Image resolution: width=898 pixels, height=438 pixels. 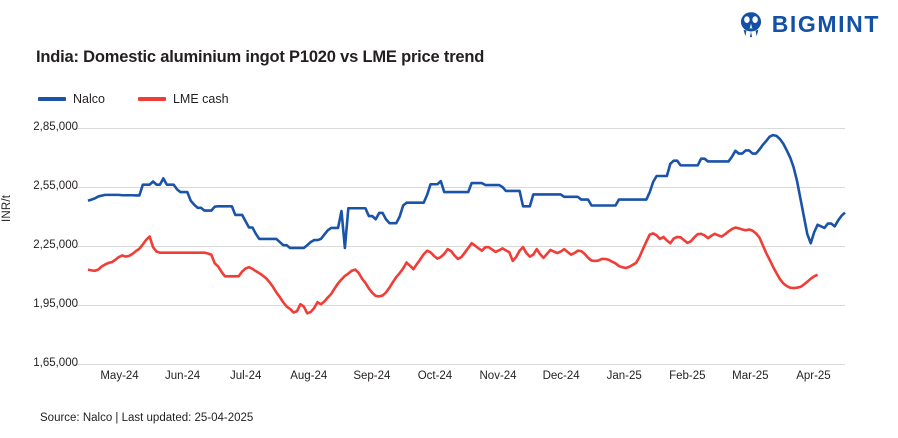 I want to click on x-axis-tick-label: Mar-25, so click(x=750, y=376).